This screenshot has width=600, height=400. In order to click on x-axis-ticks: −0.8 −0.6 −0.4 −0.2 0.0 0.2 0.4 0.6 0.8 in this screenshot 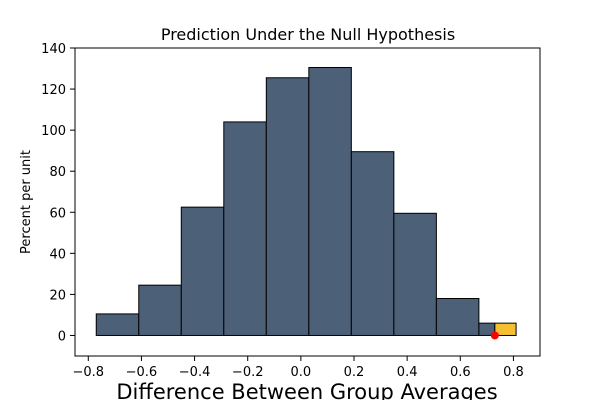, I will do `click(298, 368)`.